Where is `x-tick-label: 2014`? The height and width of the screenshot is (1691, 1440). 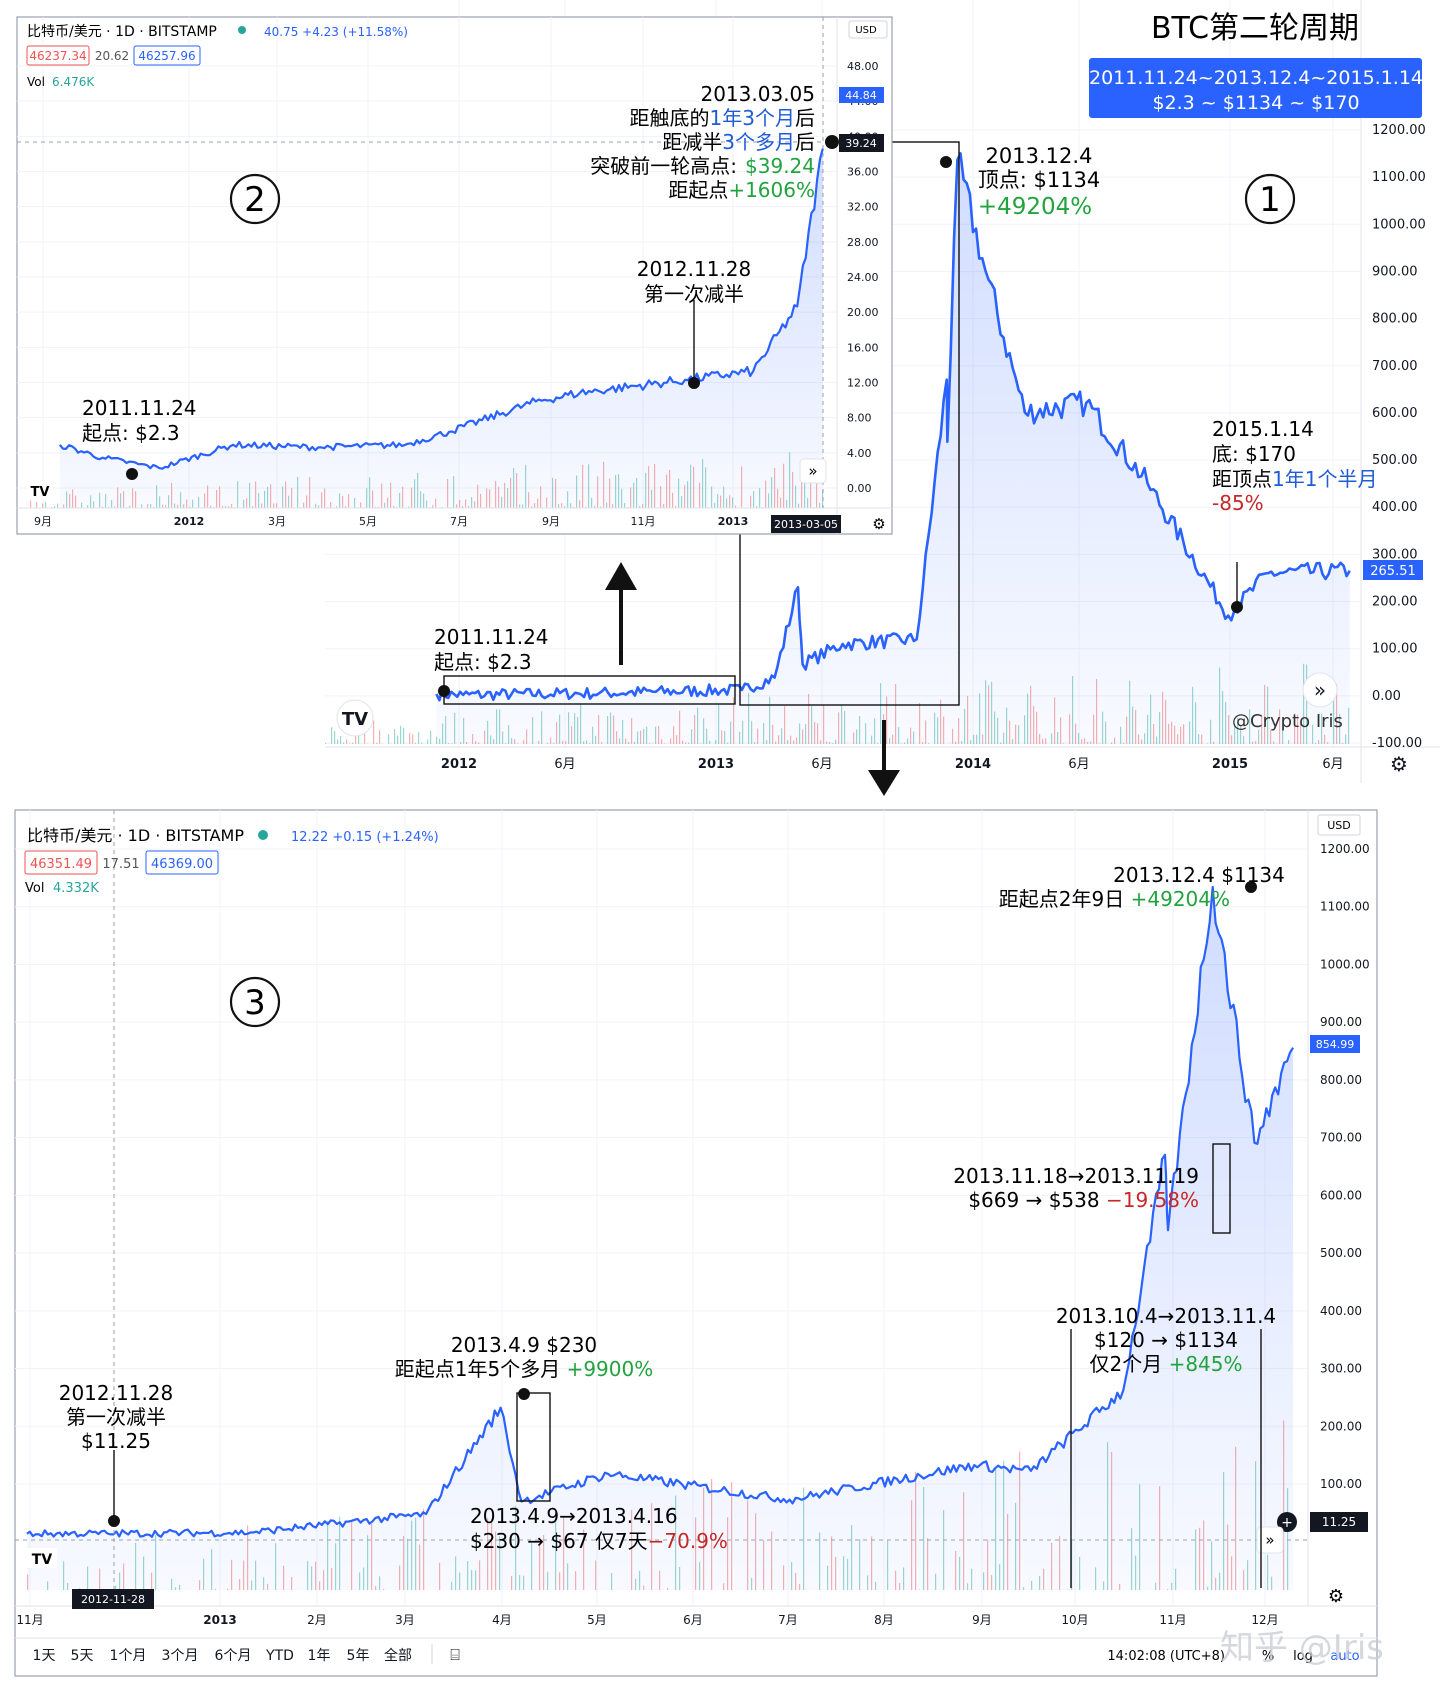 x-tick-label: 2014 is located at coordinates (973, 764).